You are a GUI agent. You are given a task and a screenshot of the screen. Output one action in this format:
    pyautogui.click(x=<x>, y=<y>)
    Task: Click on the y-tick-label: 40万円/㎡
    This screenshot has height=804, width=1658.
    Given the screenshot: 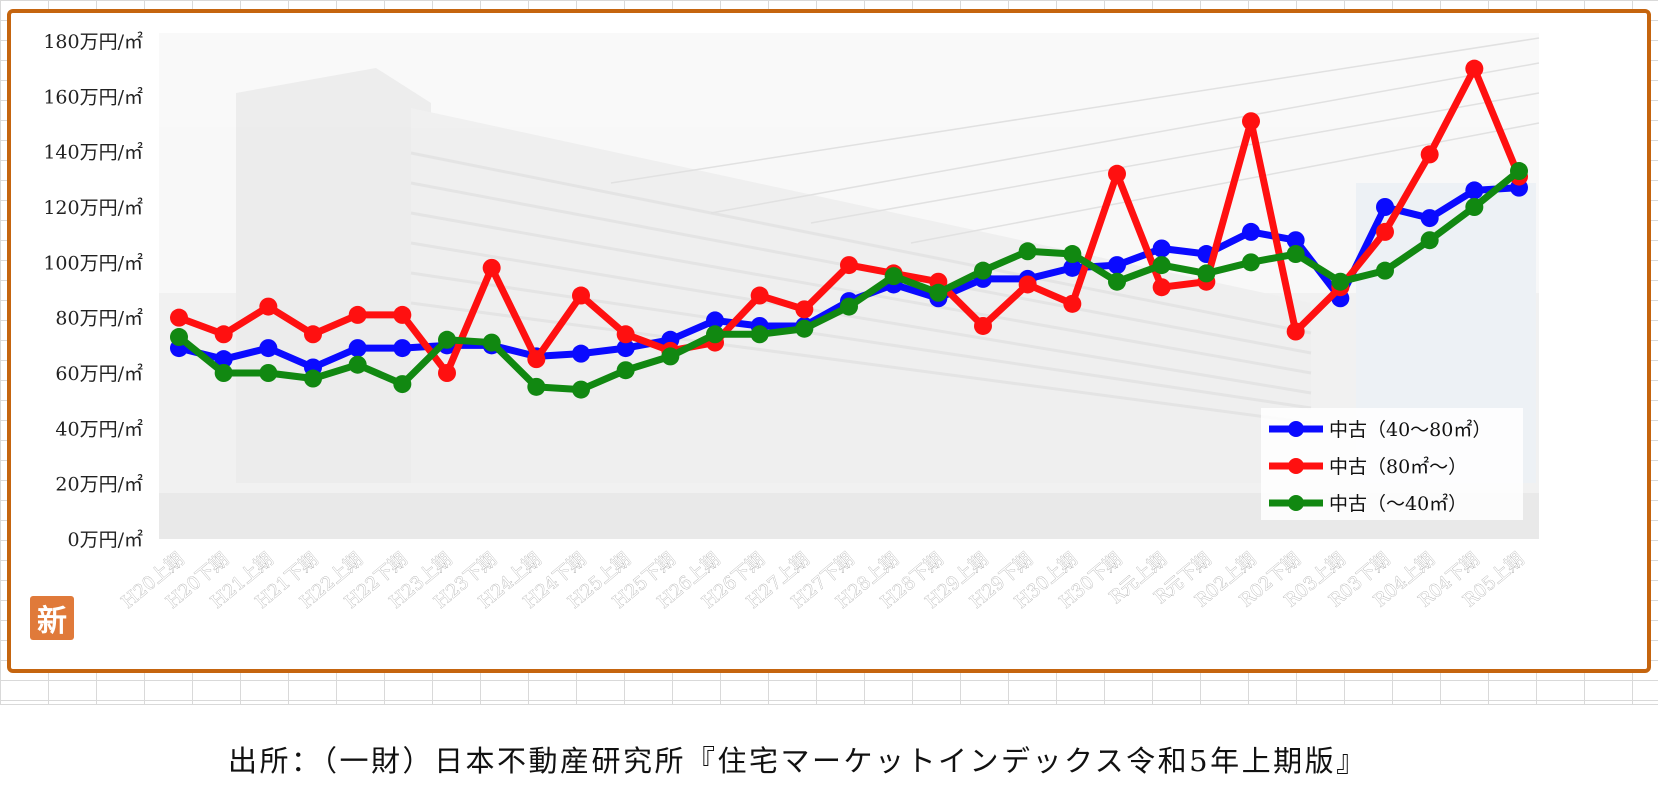 What is the action you would take?
    pyautogui.click(x=99, y=428)
    